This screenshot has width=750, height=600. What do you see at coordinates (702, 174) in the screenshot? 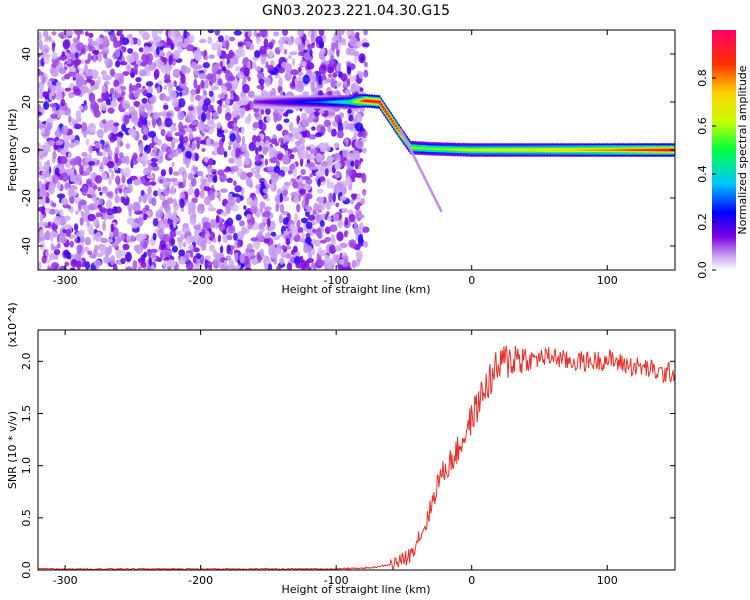
I see `colorbar-tick-label: 0.4` at bounding box center [702, 174].